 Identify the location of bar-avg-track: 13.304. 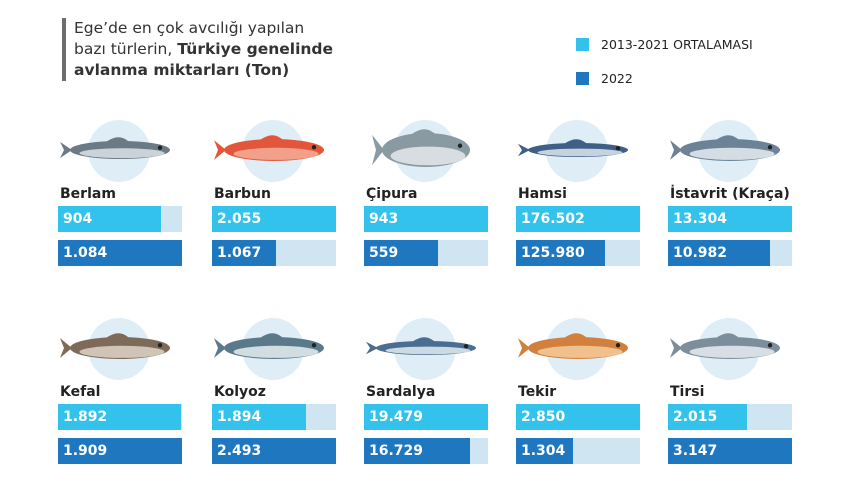
(730, 219).